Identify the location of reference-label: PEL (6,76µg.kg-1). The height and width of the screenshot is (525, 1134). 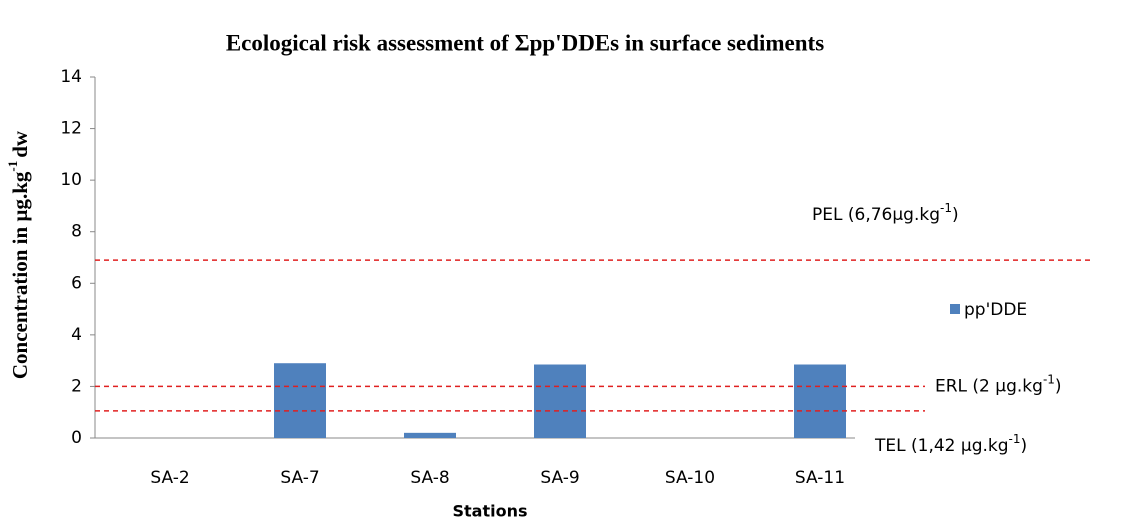
(885, 213).